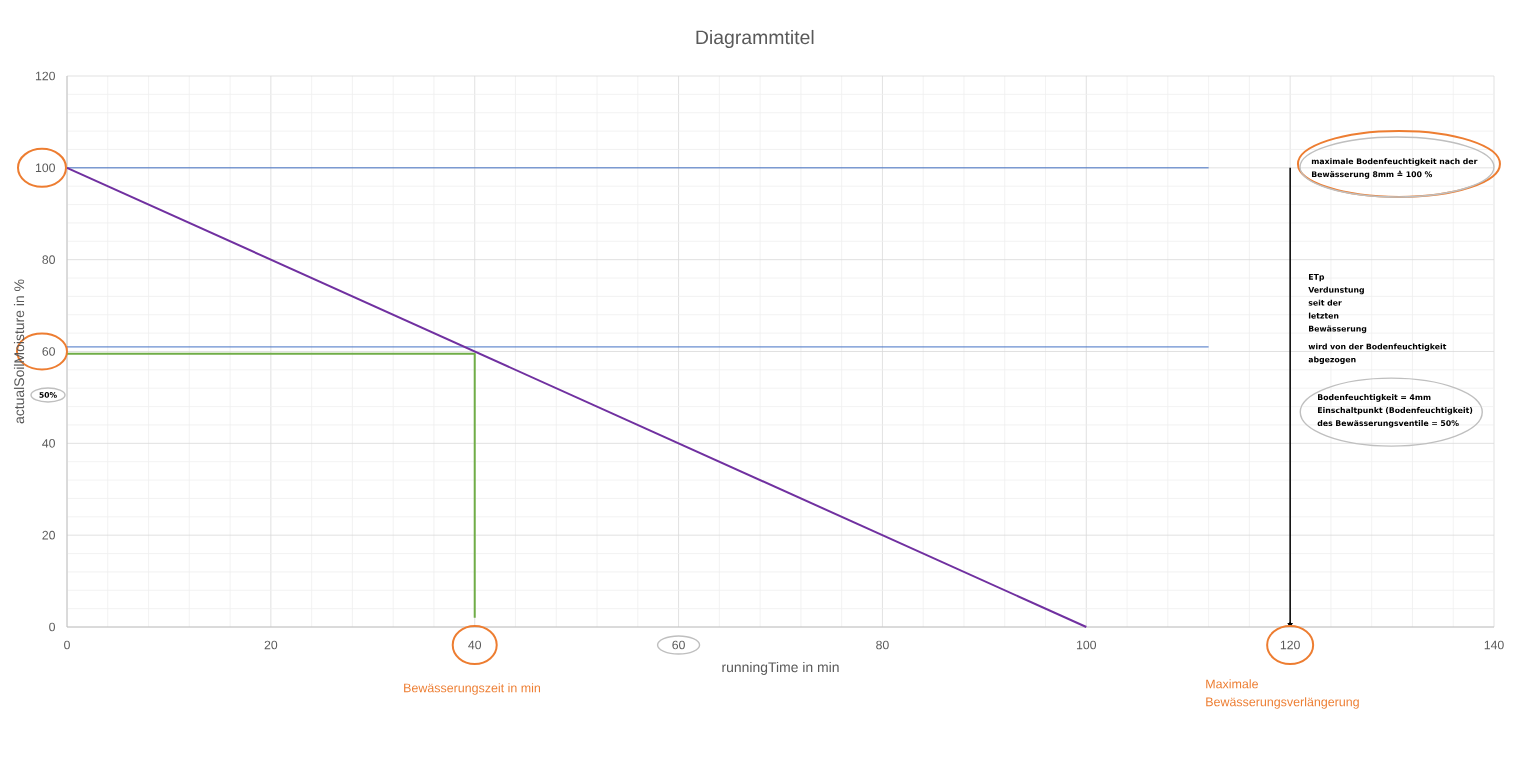 The image size is (1516, 758). Describe the element at coordinates (271, 645) in the screenshot. I see `x-tick-label: 20` at that location.